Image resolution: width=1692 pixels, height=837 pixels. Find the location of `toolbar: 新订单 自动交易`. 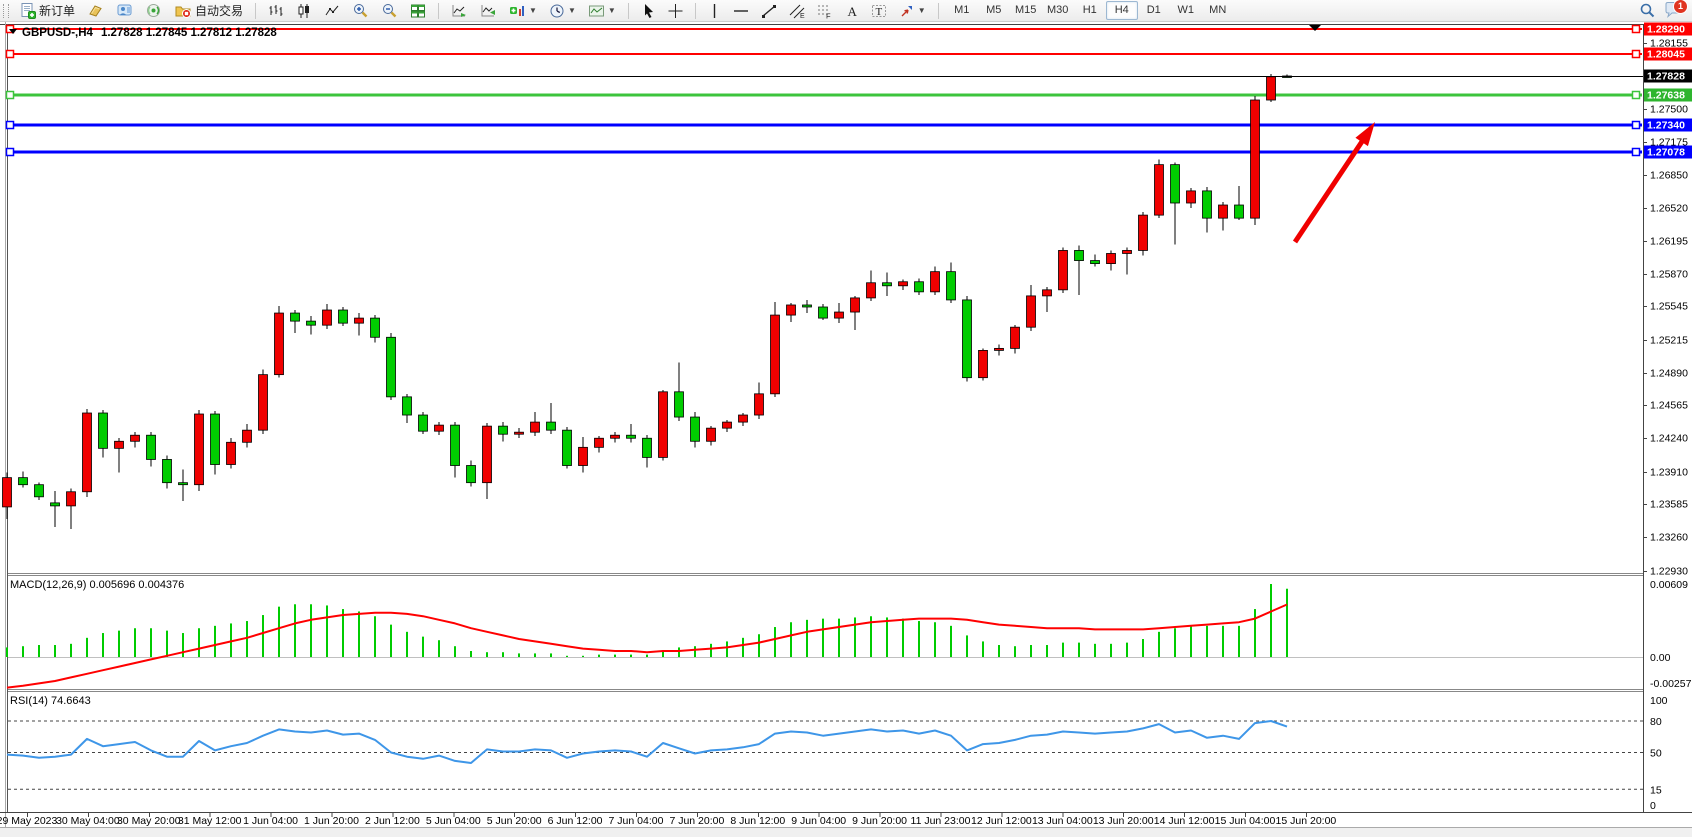

toolbar: 新订单 自动交易 is located at coordinates (846, 11).